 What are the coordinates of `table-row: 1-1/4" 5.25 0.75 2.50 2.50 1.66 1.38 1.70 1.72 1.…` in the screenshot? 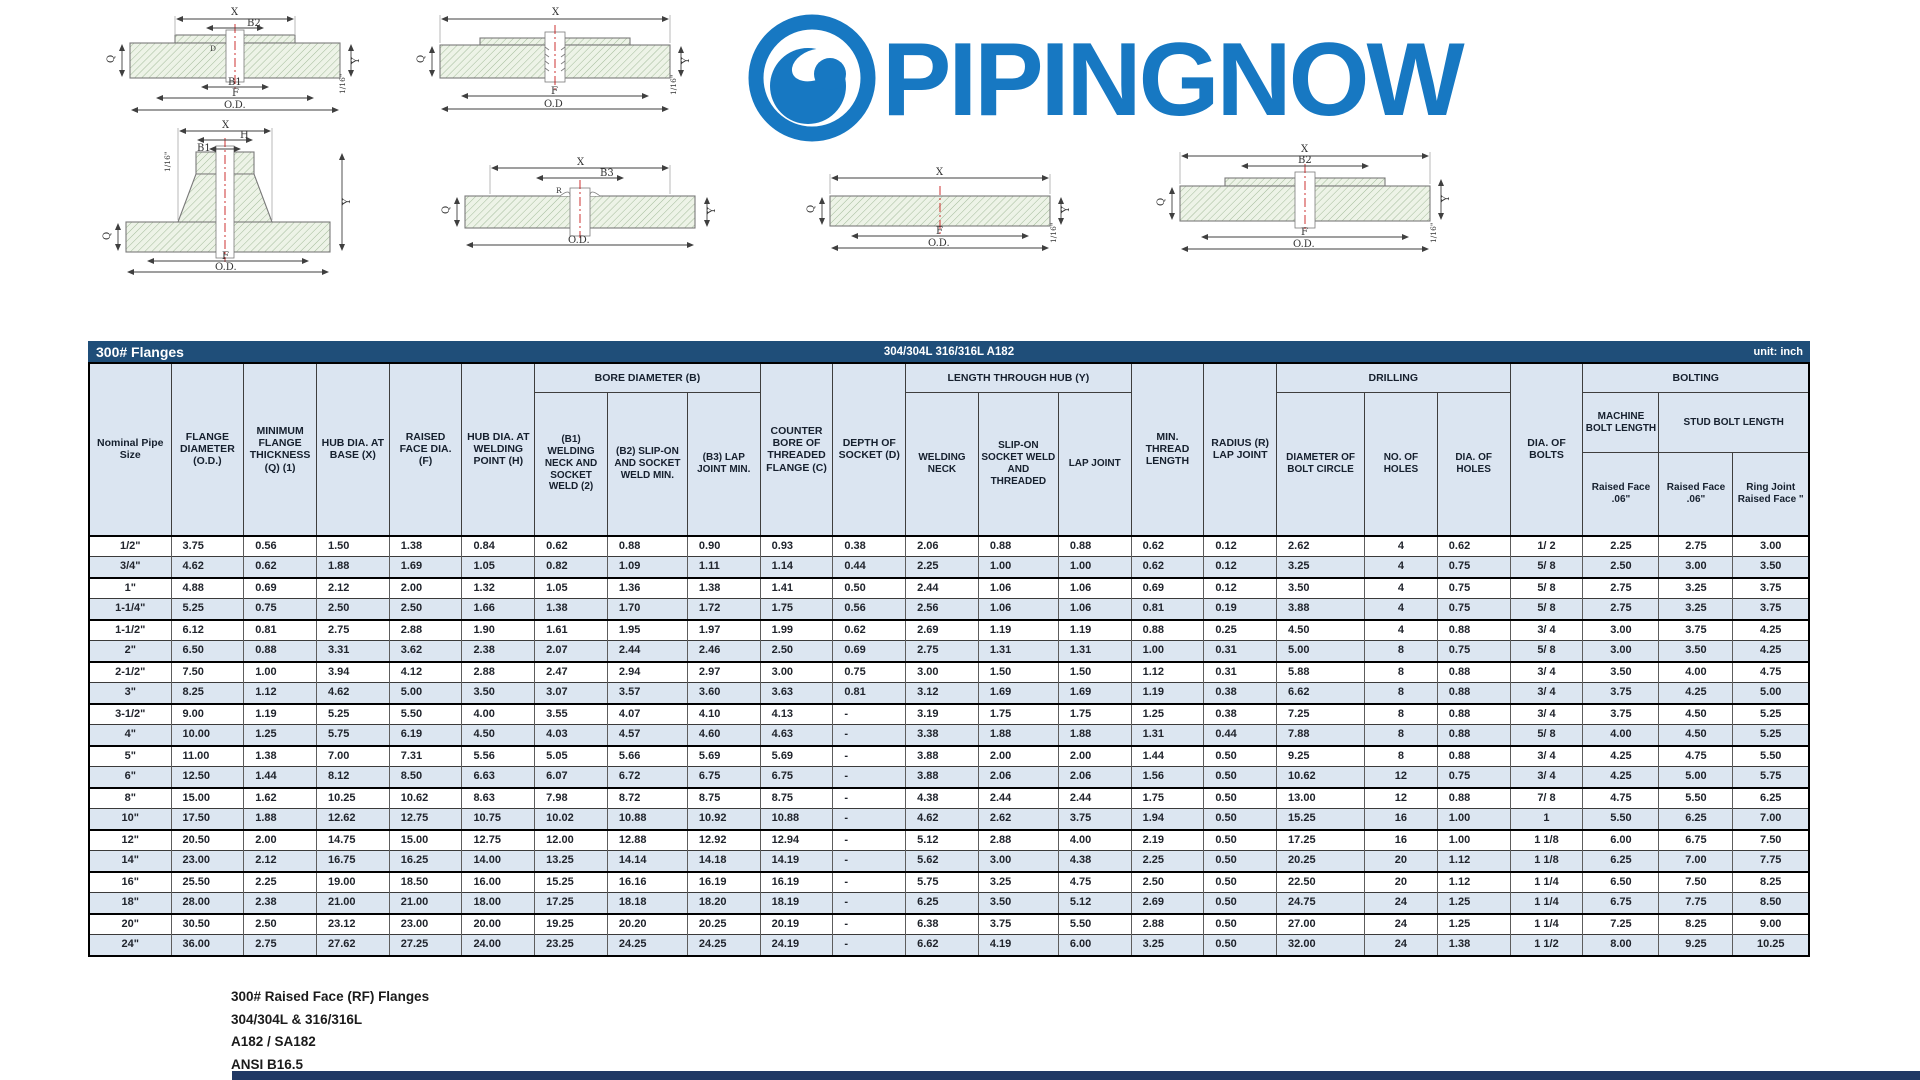 It's located at (949, 609).